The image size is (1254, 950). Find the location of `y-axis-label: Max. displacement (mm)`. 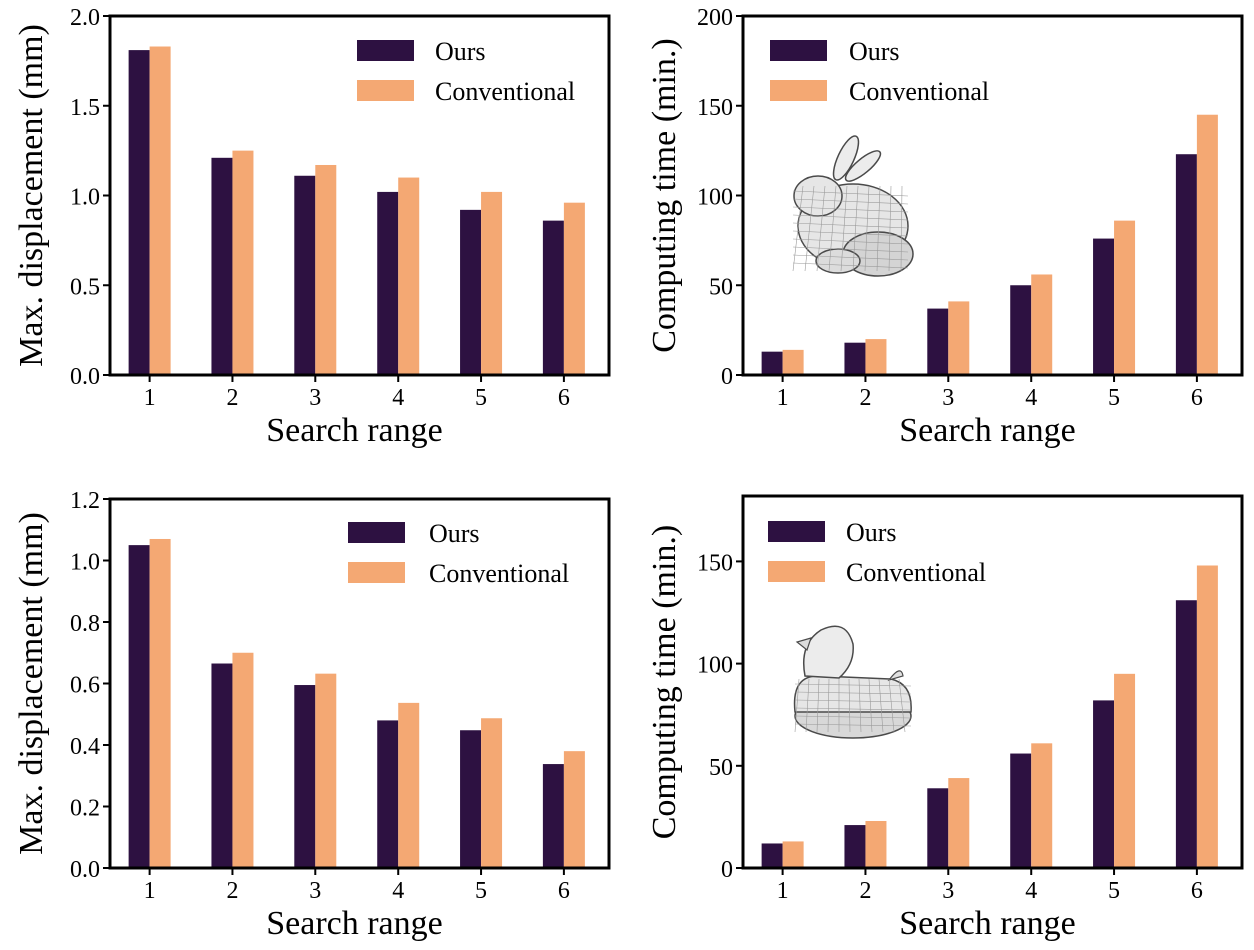

y-axis-label: Max. displacement (mm) is located at coordinates (31, 195).